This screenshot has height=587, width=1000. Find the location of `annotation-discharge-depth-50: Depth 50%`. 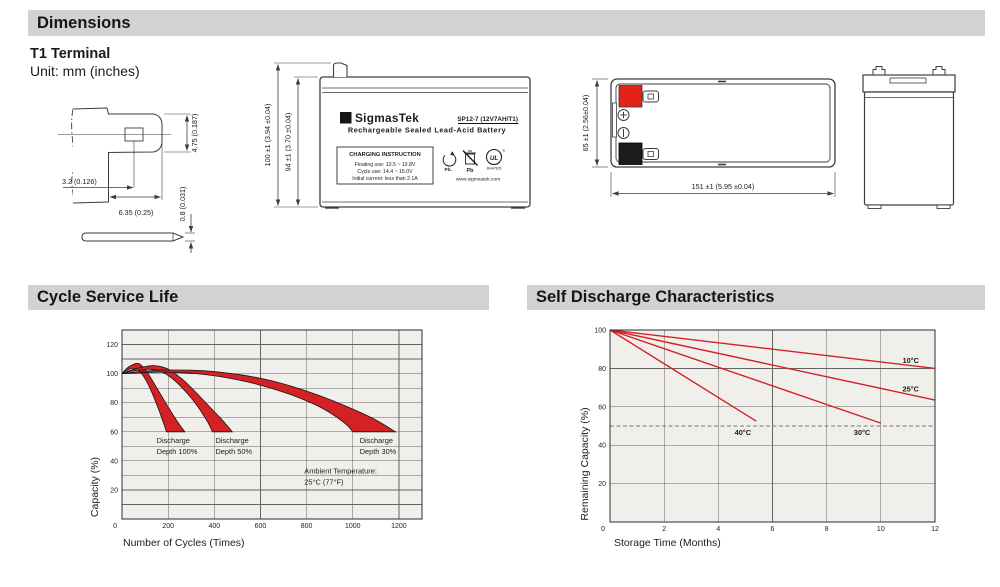

annotation-discharge-depth-50: Depth 50% is located at coordinates (233, 451).